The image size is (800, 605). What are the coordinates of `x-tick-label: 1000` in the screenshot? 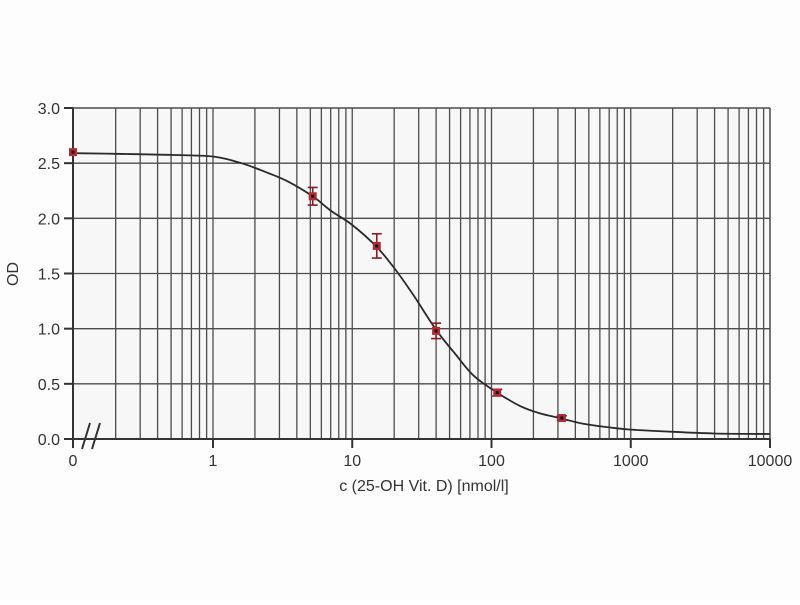 It's located at (631, 461).